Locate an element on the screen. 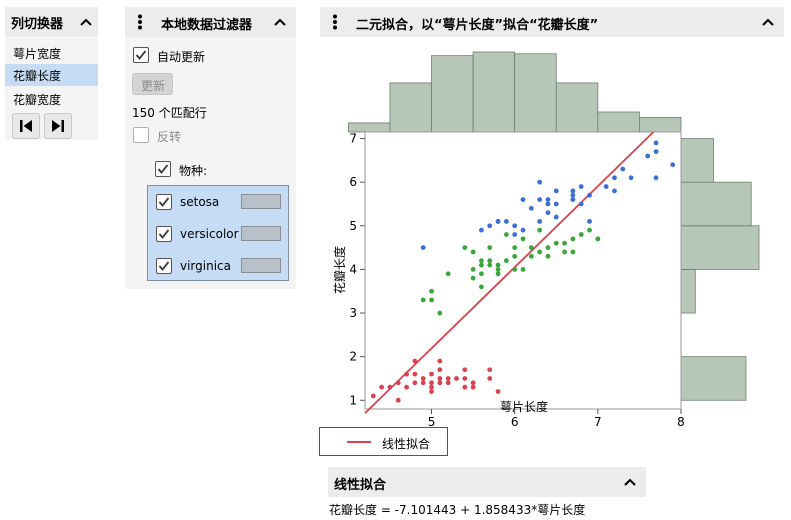 The width and height of the screenshot is (791, 520). y-tick-label: 5 is located at coordinates (353, 226).